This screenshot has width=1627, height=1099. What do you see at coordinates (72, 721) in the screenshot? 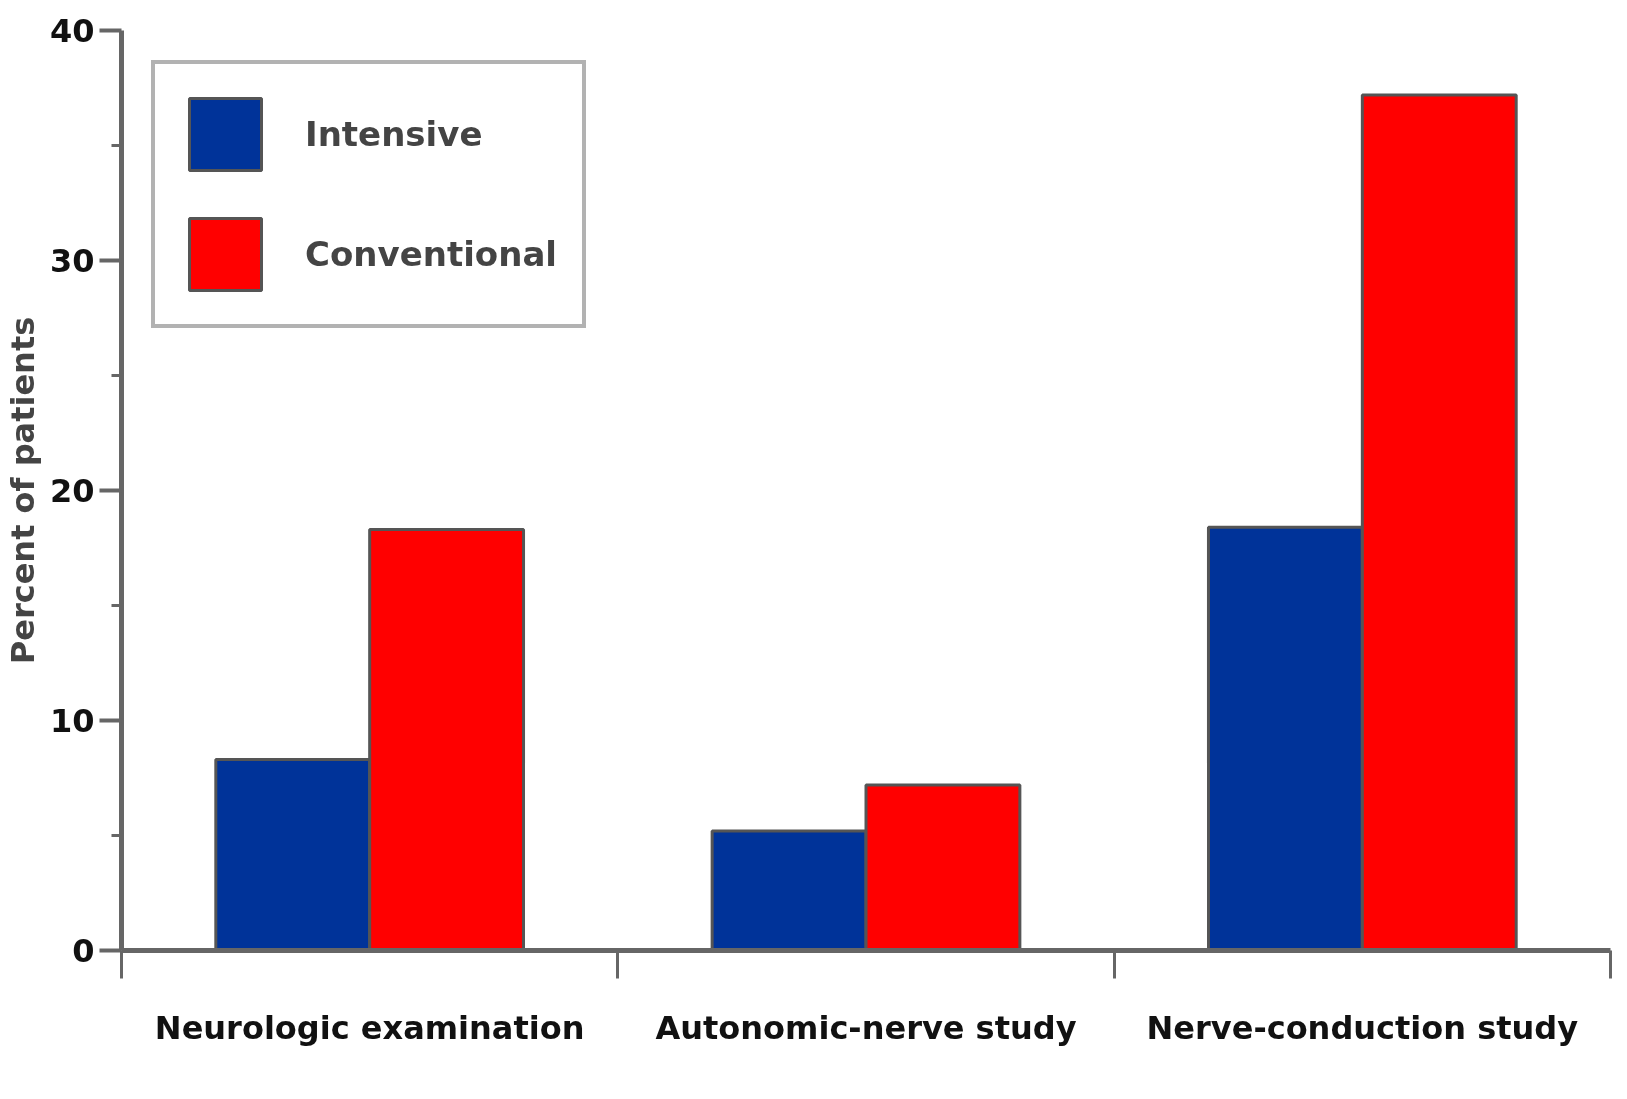
I see `y-tick-label: 10` at bounding box center [72, 721].